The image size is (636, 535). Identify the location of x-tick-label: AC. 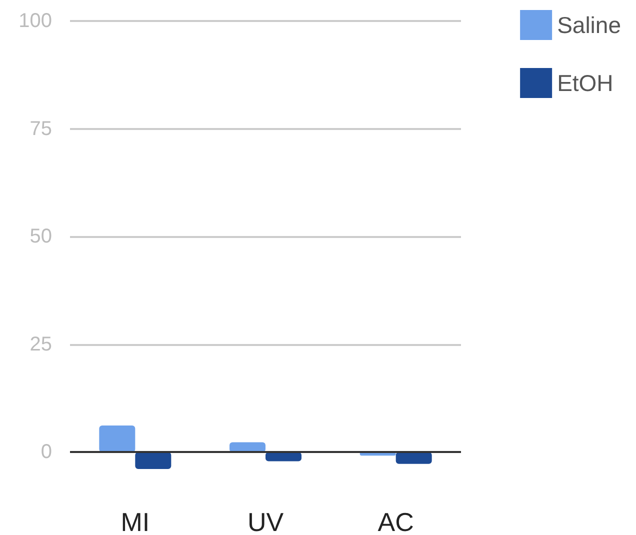
(396, 521).